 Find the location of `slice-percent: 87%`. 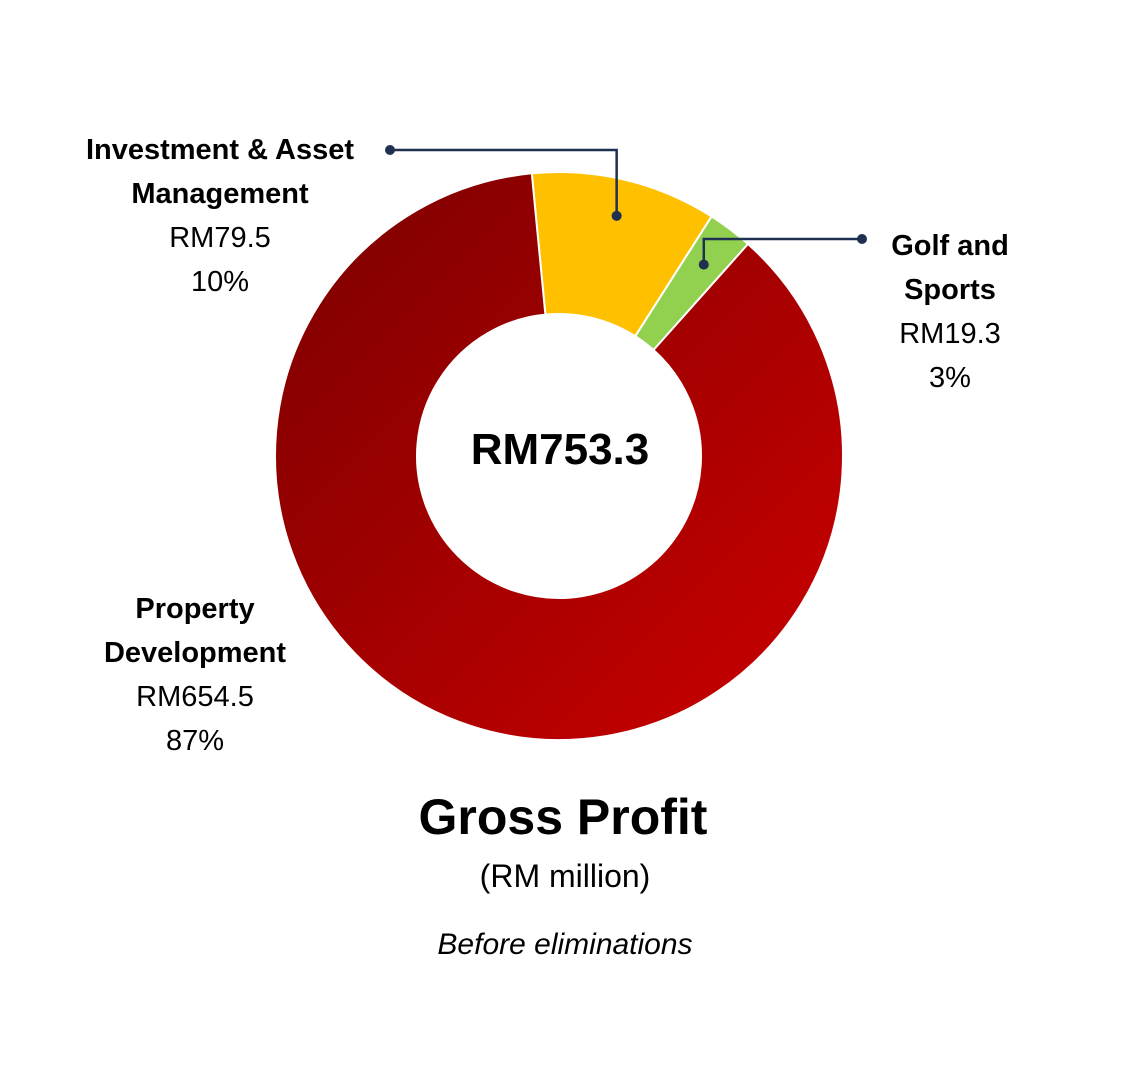

slice-percent: 87% is located at coordinates (195, 741).